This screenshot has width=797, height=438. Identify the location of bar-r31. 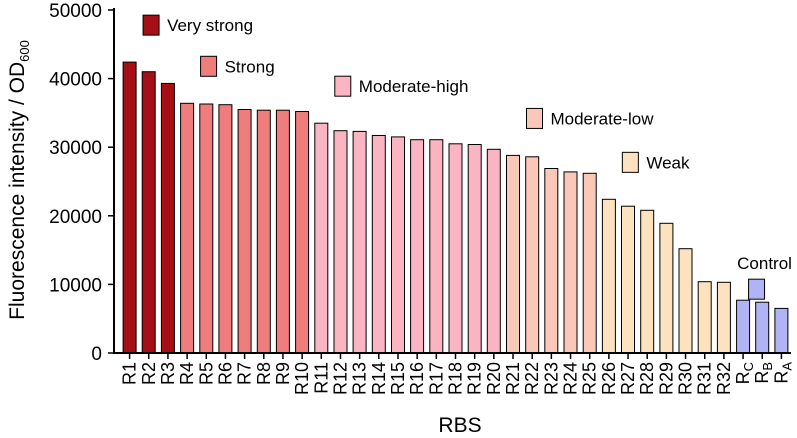
(704, 317).